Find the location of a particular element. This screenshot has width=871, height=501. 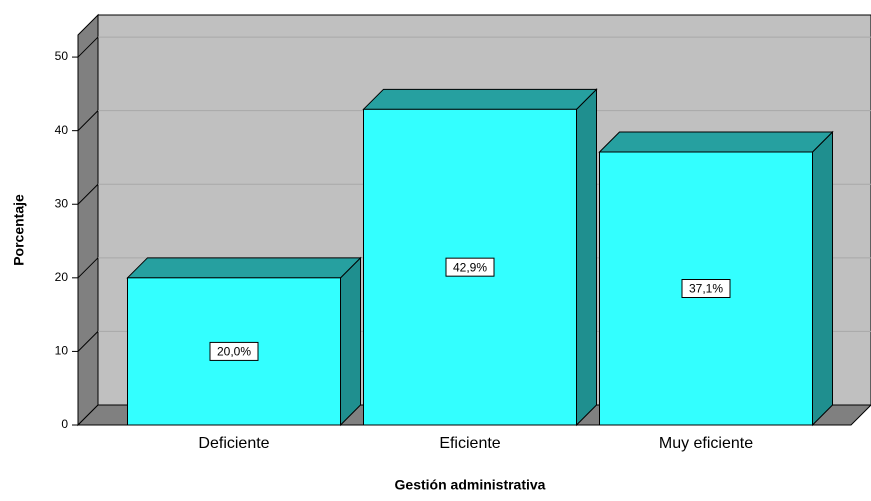

x-tick-label: Muy eficiente is located at coordinates (706, 443).